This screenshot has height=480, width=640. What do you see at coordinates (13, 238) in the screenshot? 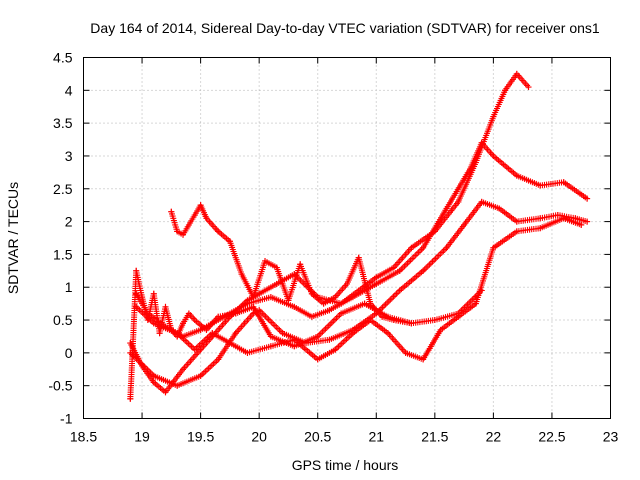
I see `y-axis-label: SDTVAR / TECUs` at bounding box center [13, 238].